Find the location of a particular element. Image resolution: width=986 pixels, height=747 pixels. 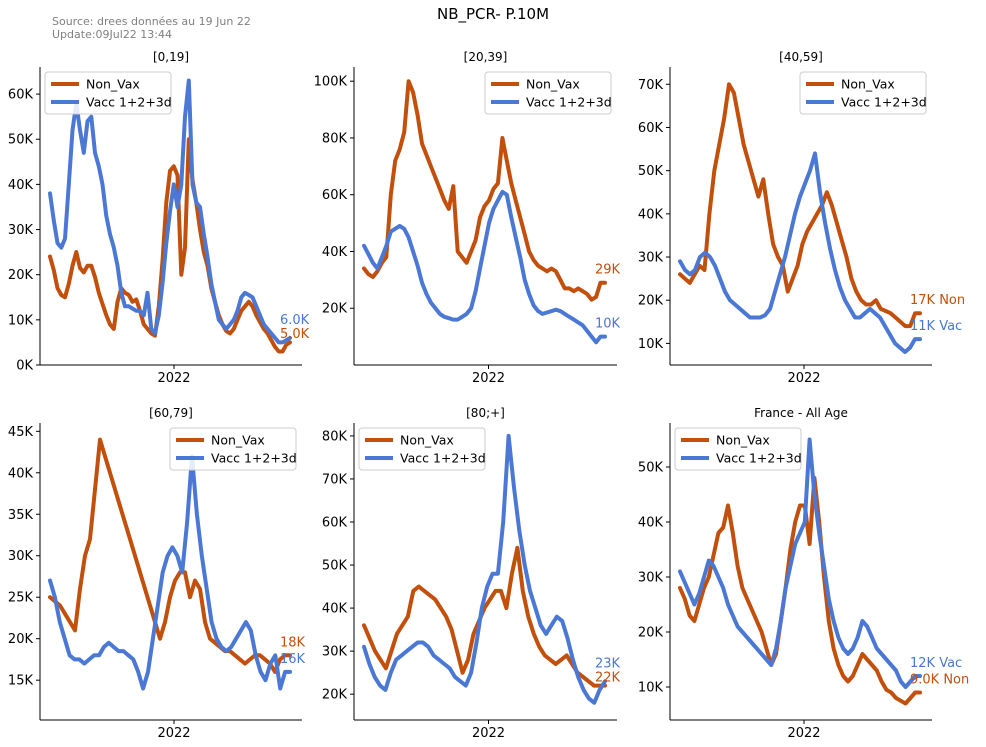

series-end-label: 10K is located at coordinates (608, 324).